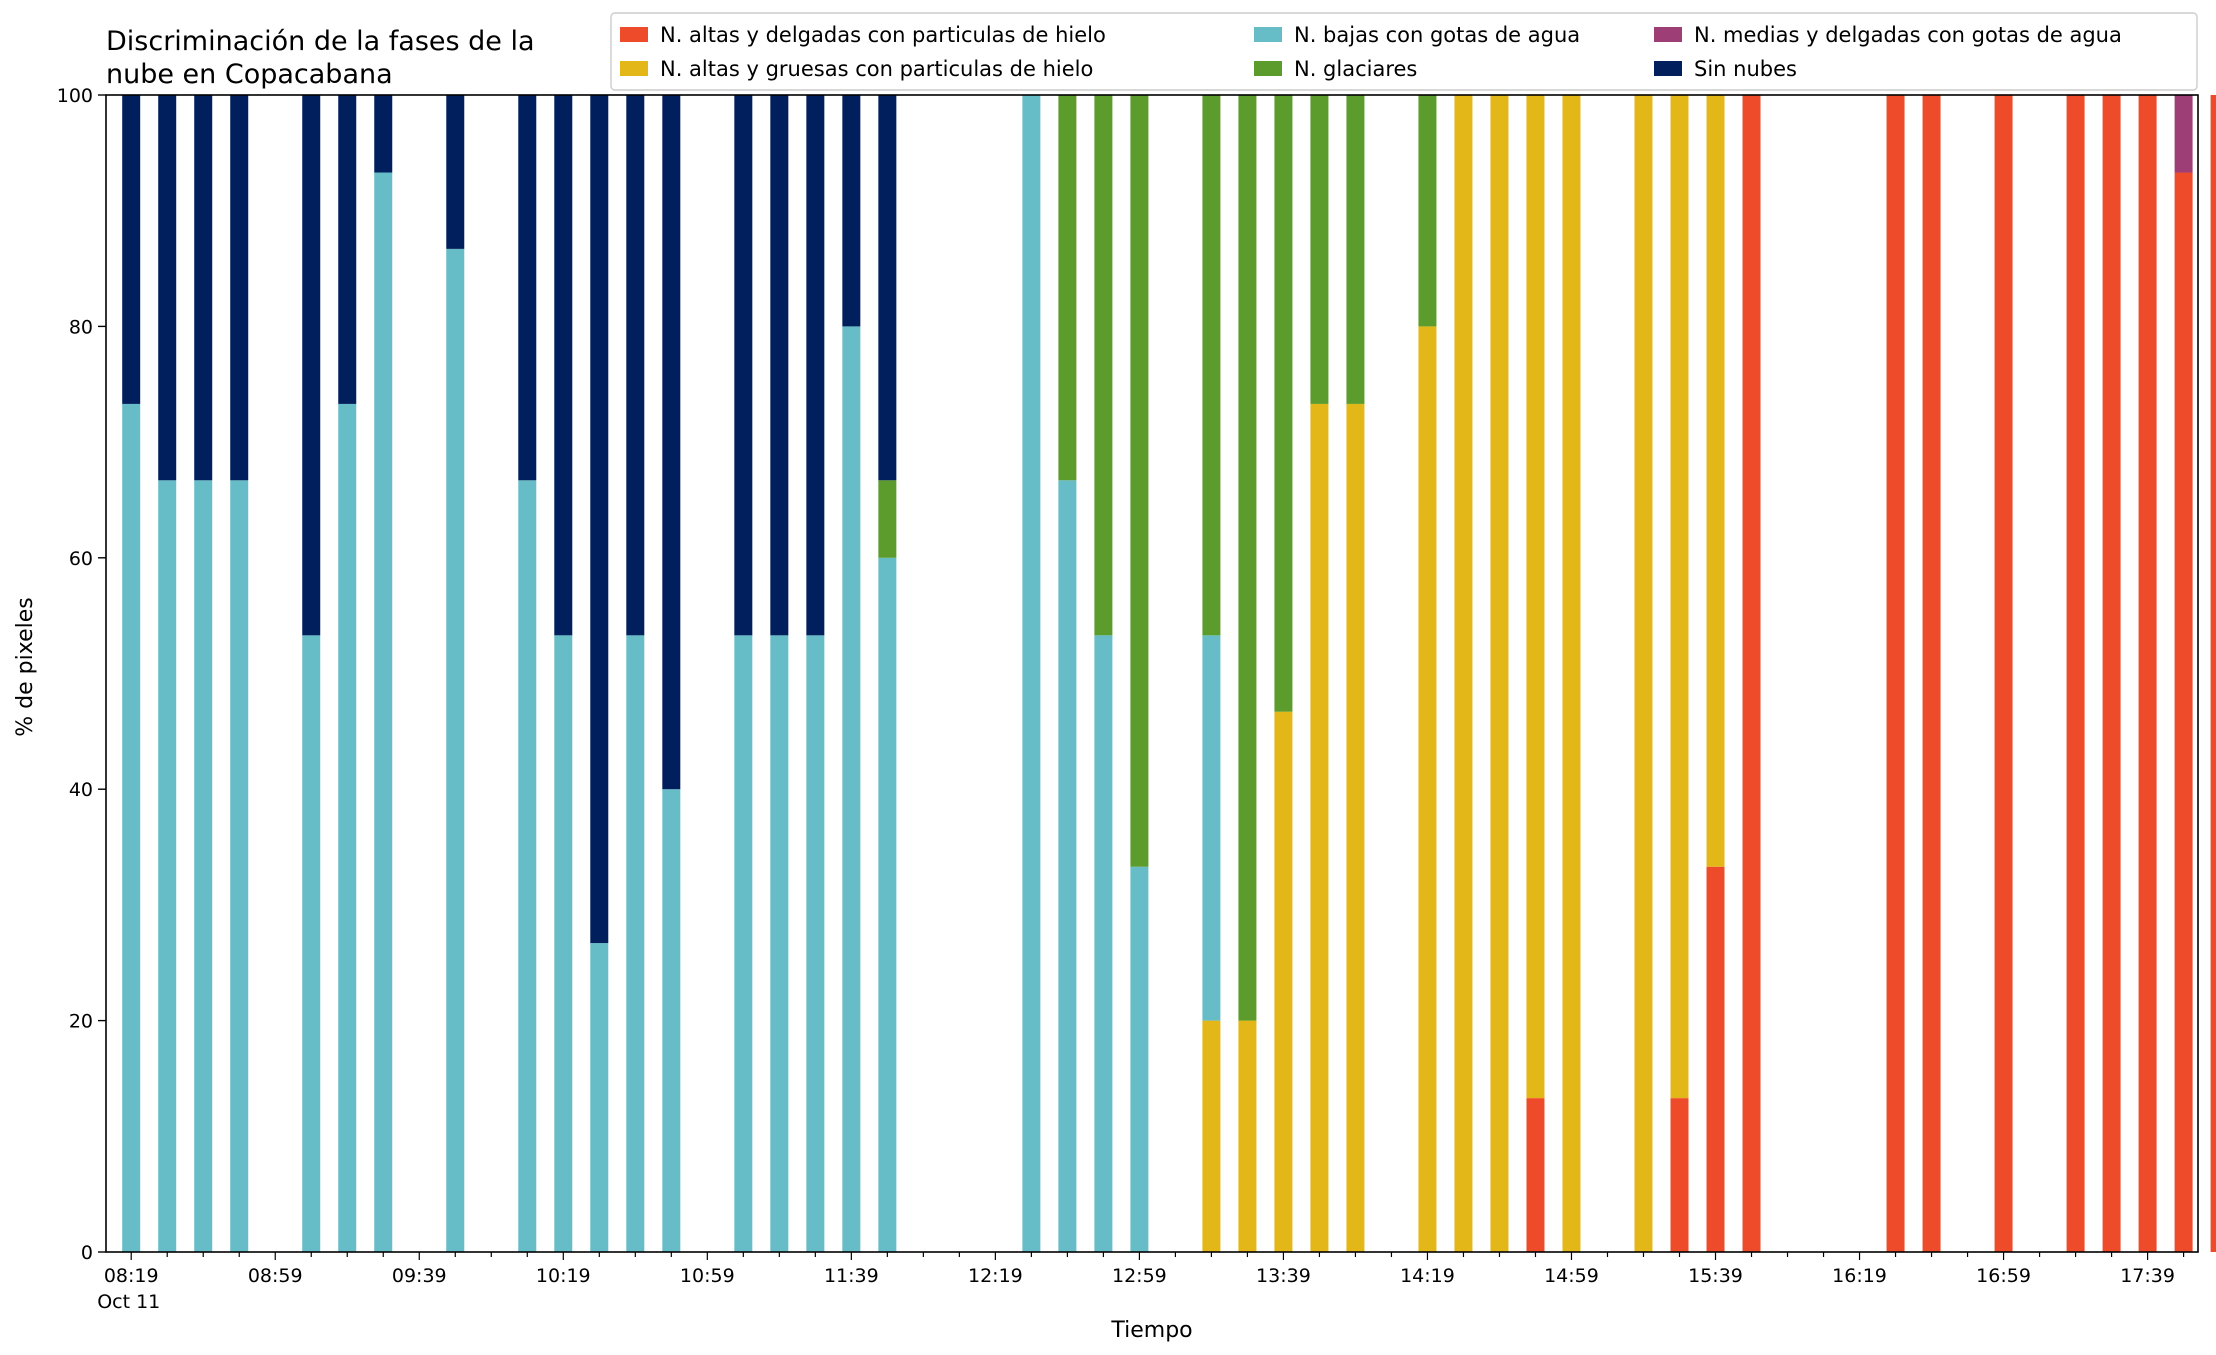  I want to click on legend-label-glac: N. glaciares, so click(1355, 69).